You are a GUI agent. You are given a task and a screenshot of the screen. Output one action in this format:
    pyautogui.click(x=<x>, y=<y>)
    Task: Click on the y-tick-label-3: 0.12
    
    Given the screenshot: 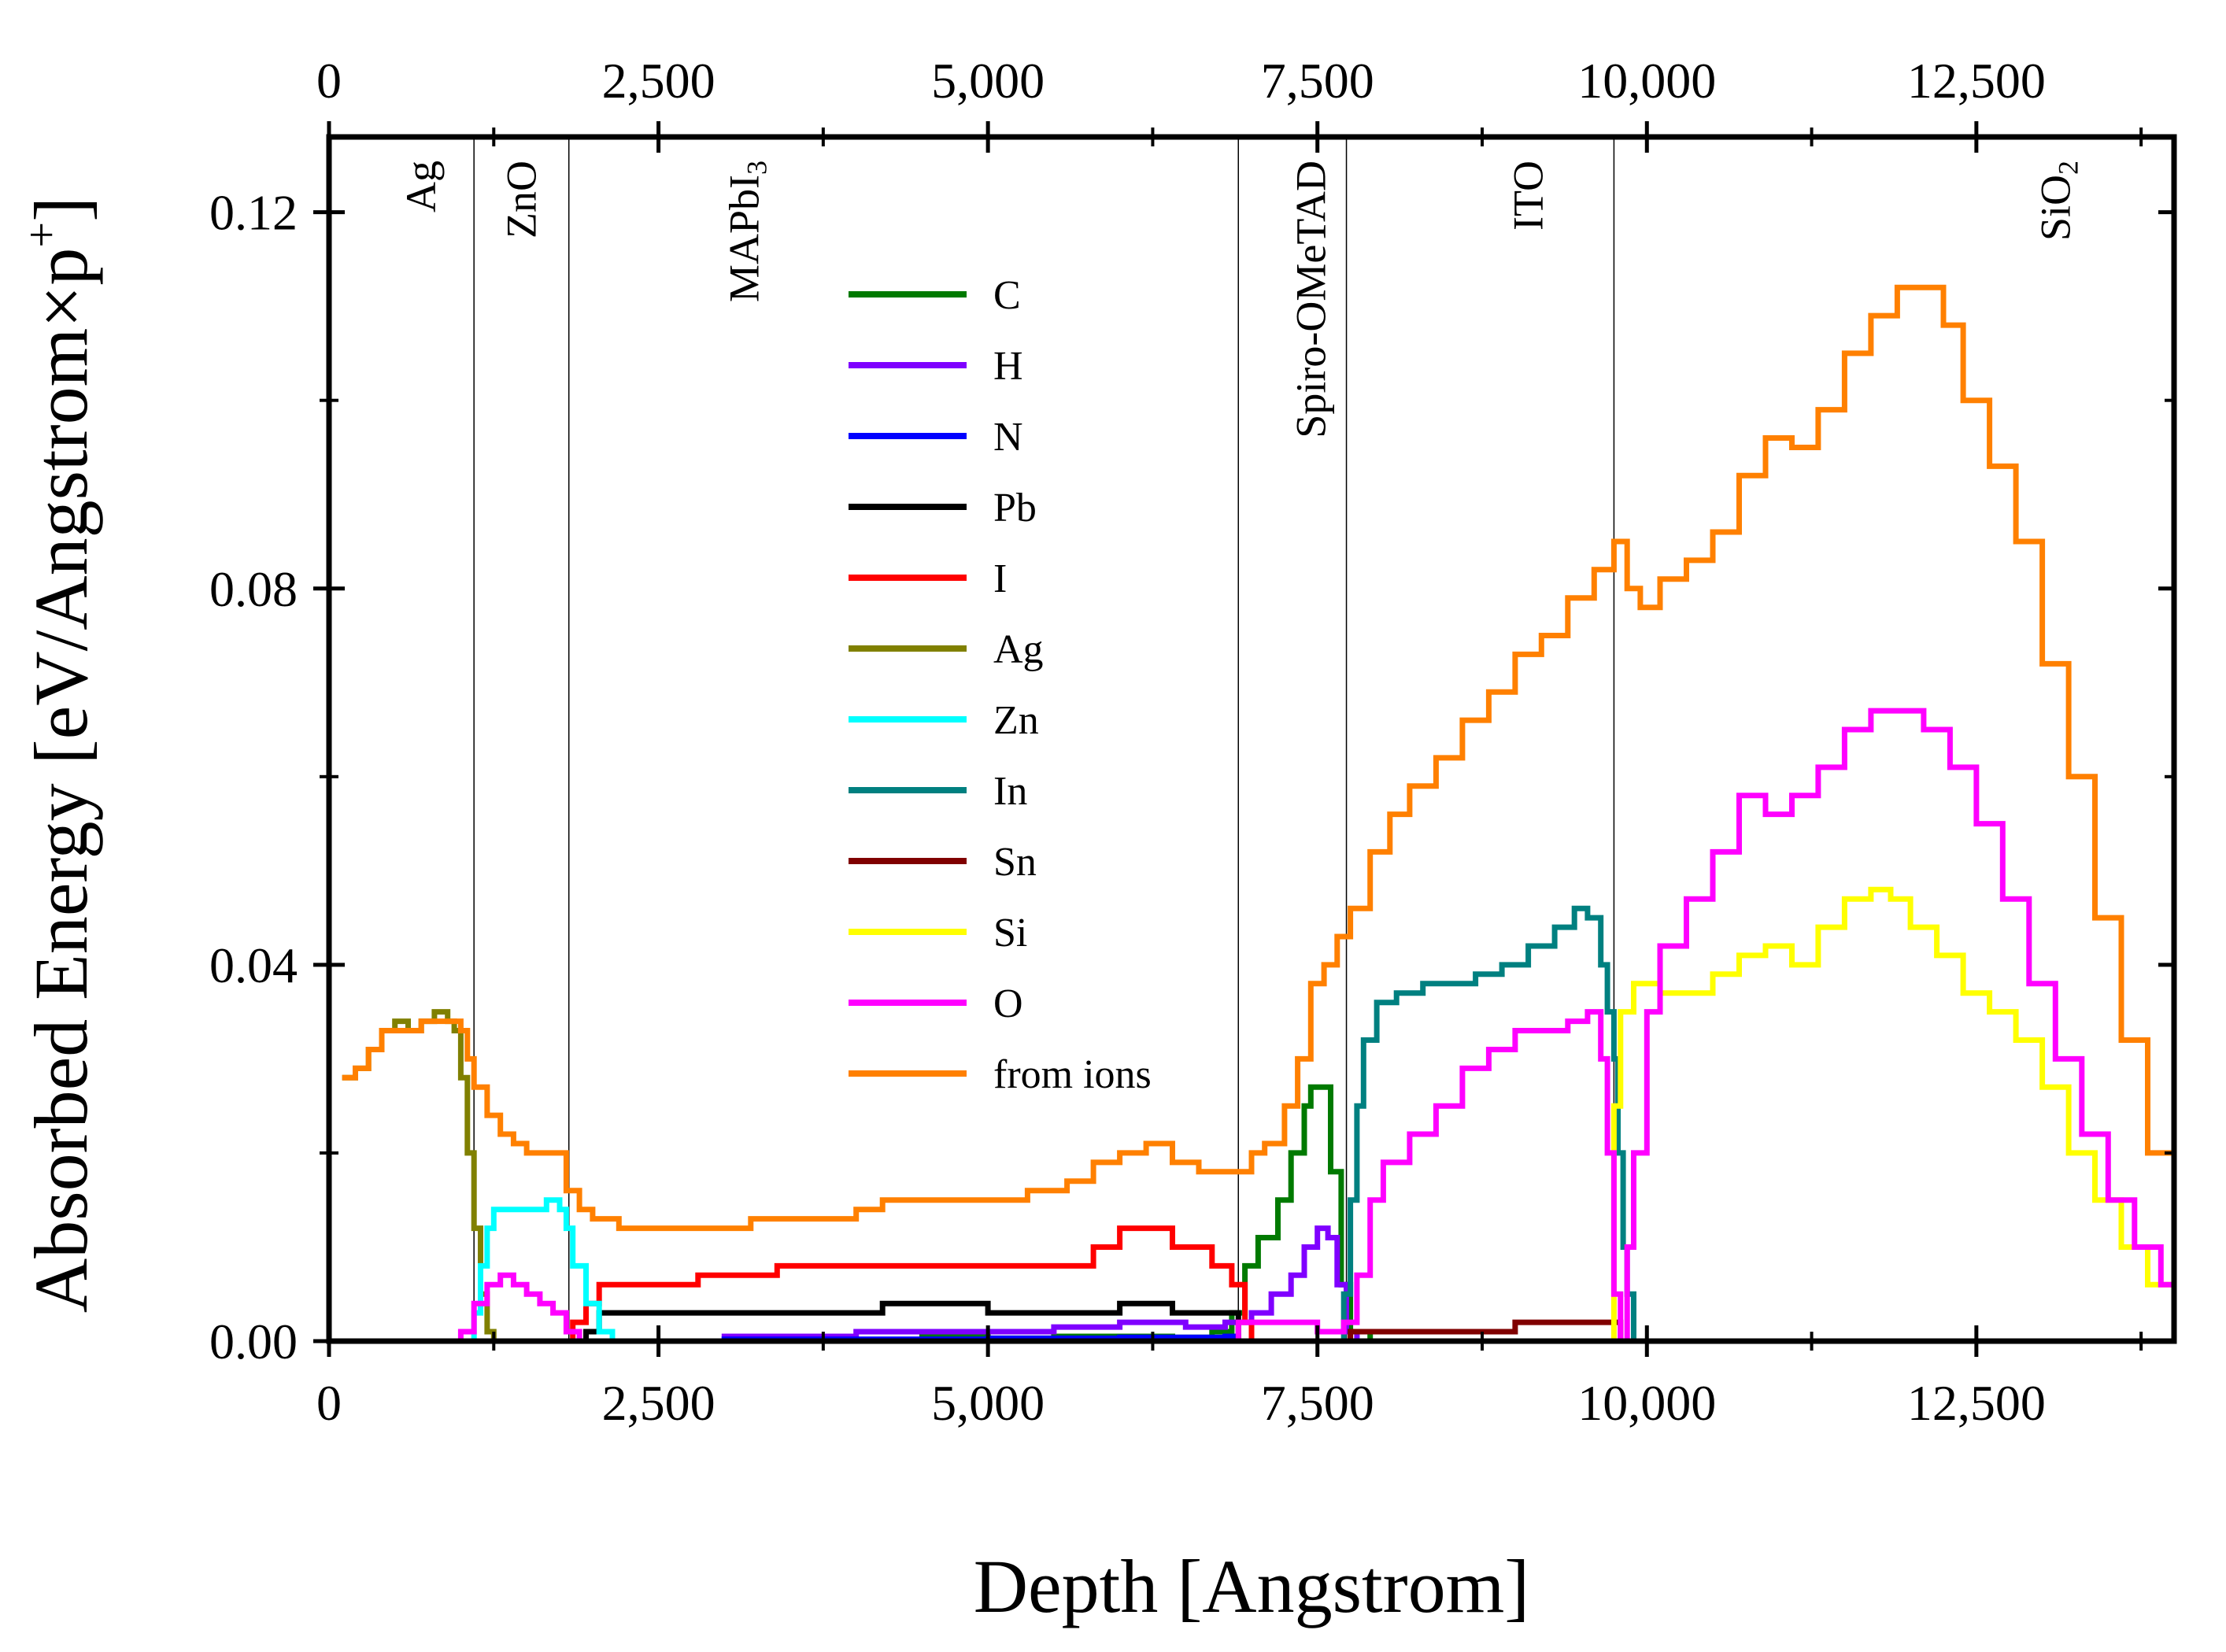 What is the action you would take?
    pyautogui.click(x=253, y=213)
    